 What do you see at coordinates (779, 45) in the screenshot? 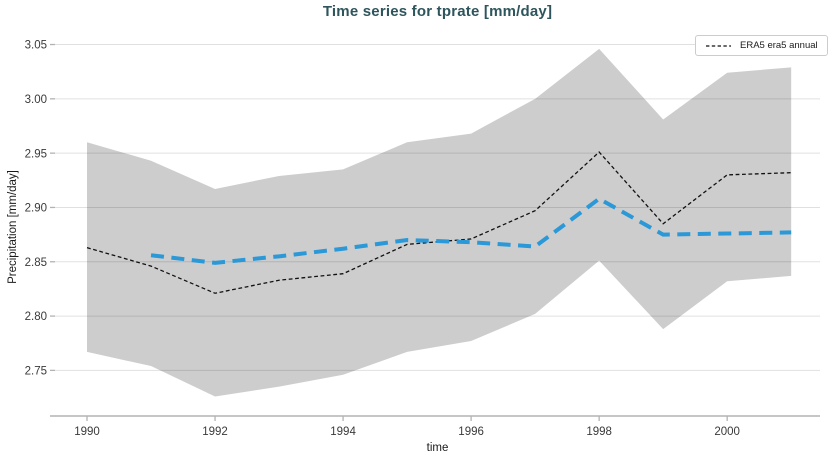
I see `legend-entry-label: ERA5 era5 annual` at bounding box center [779, 45].